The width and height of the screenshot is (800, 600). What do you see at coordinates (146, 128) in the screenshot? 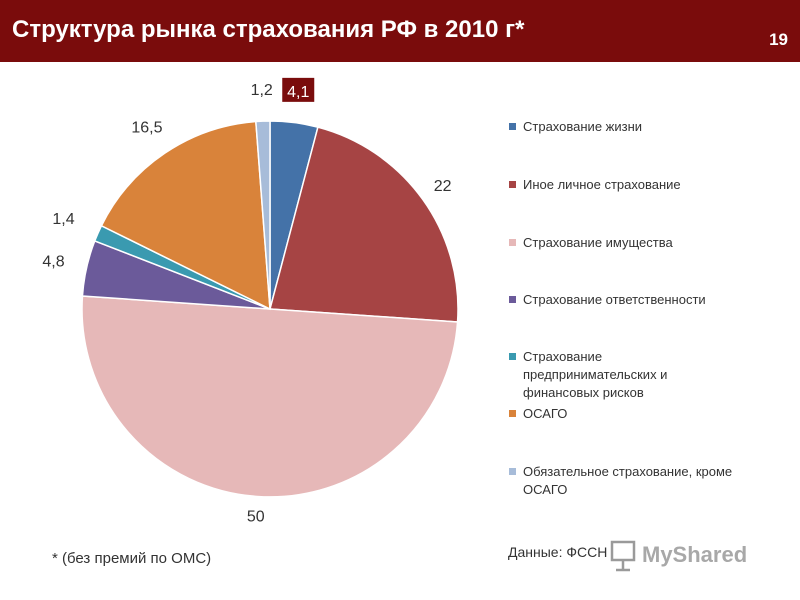
I see `data-label-osago: 16,5` at bounding box center [146, 128].